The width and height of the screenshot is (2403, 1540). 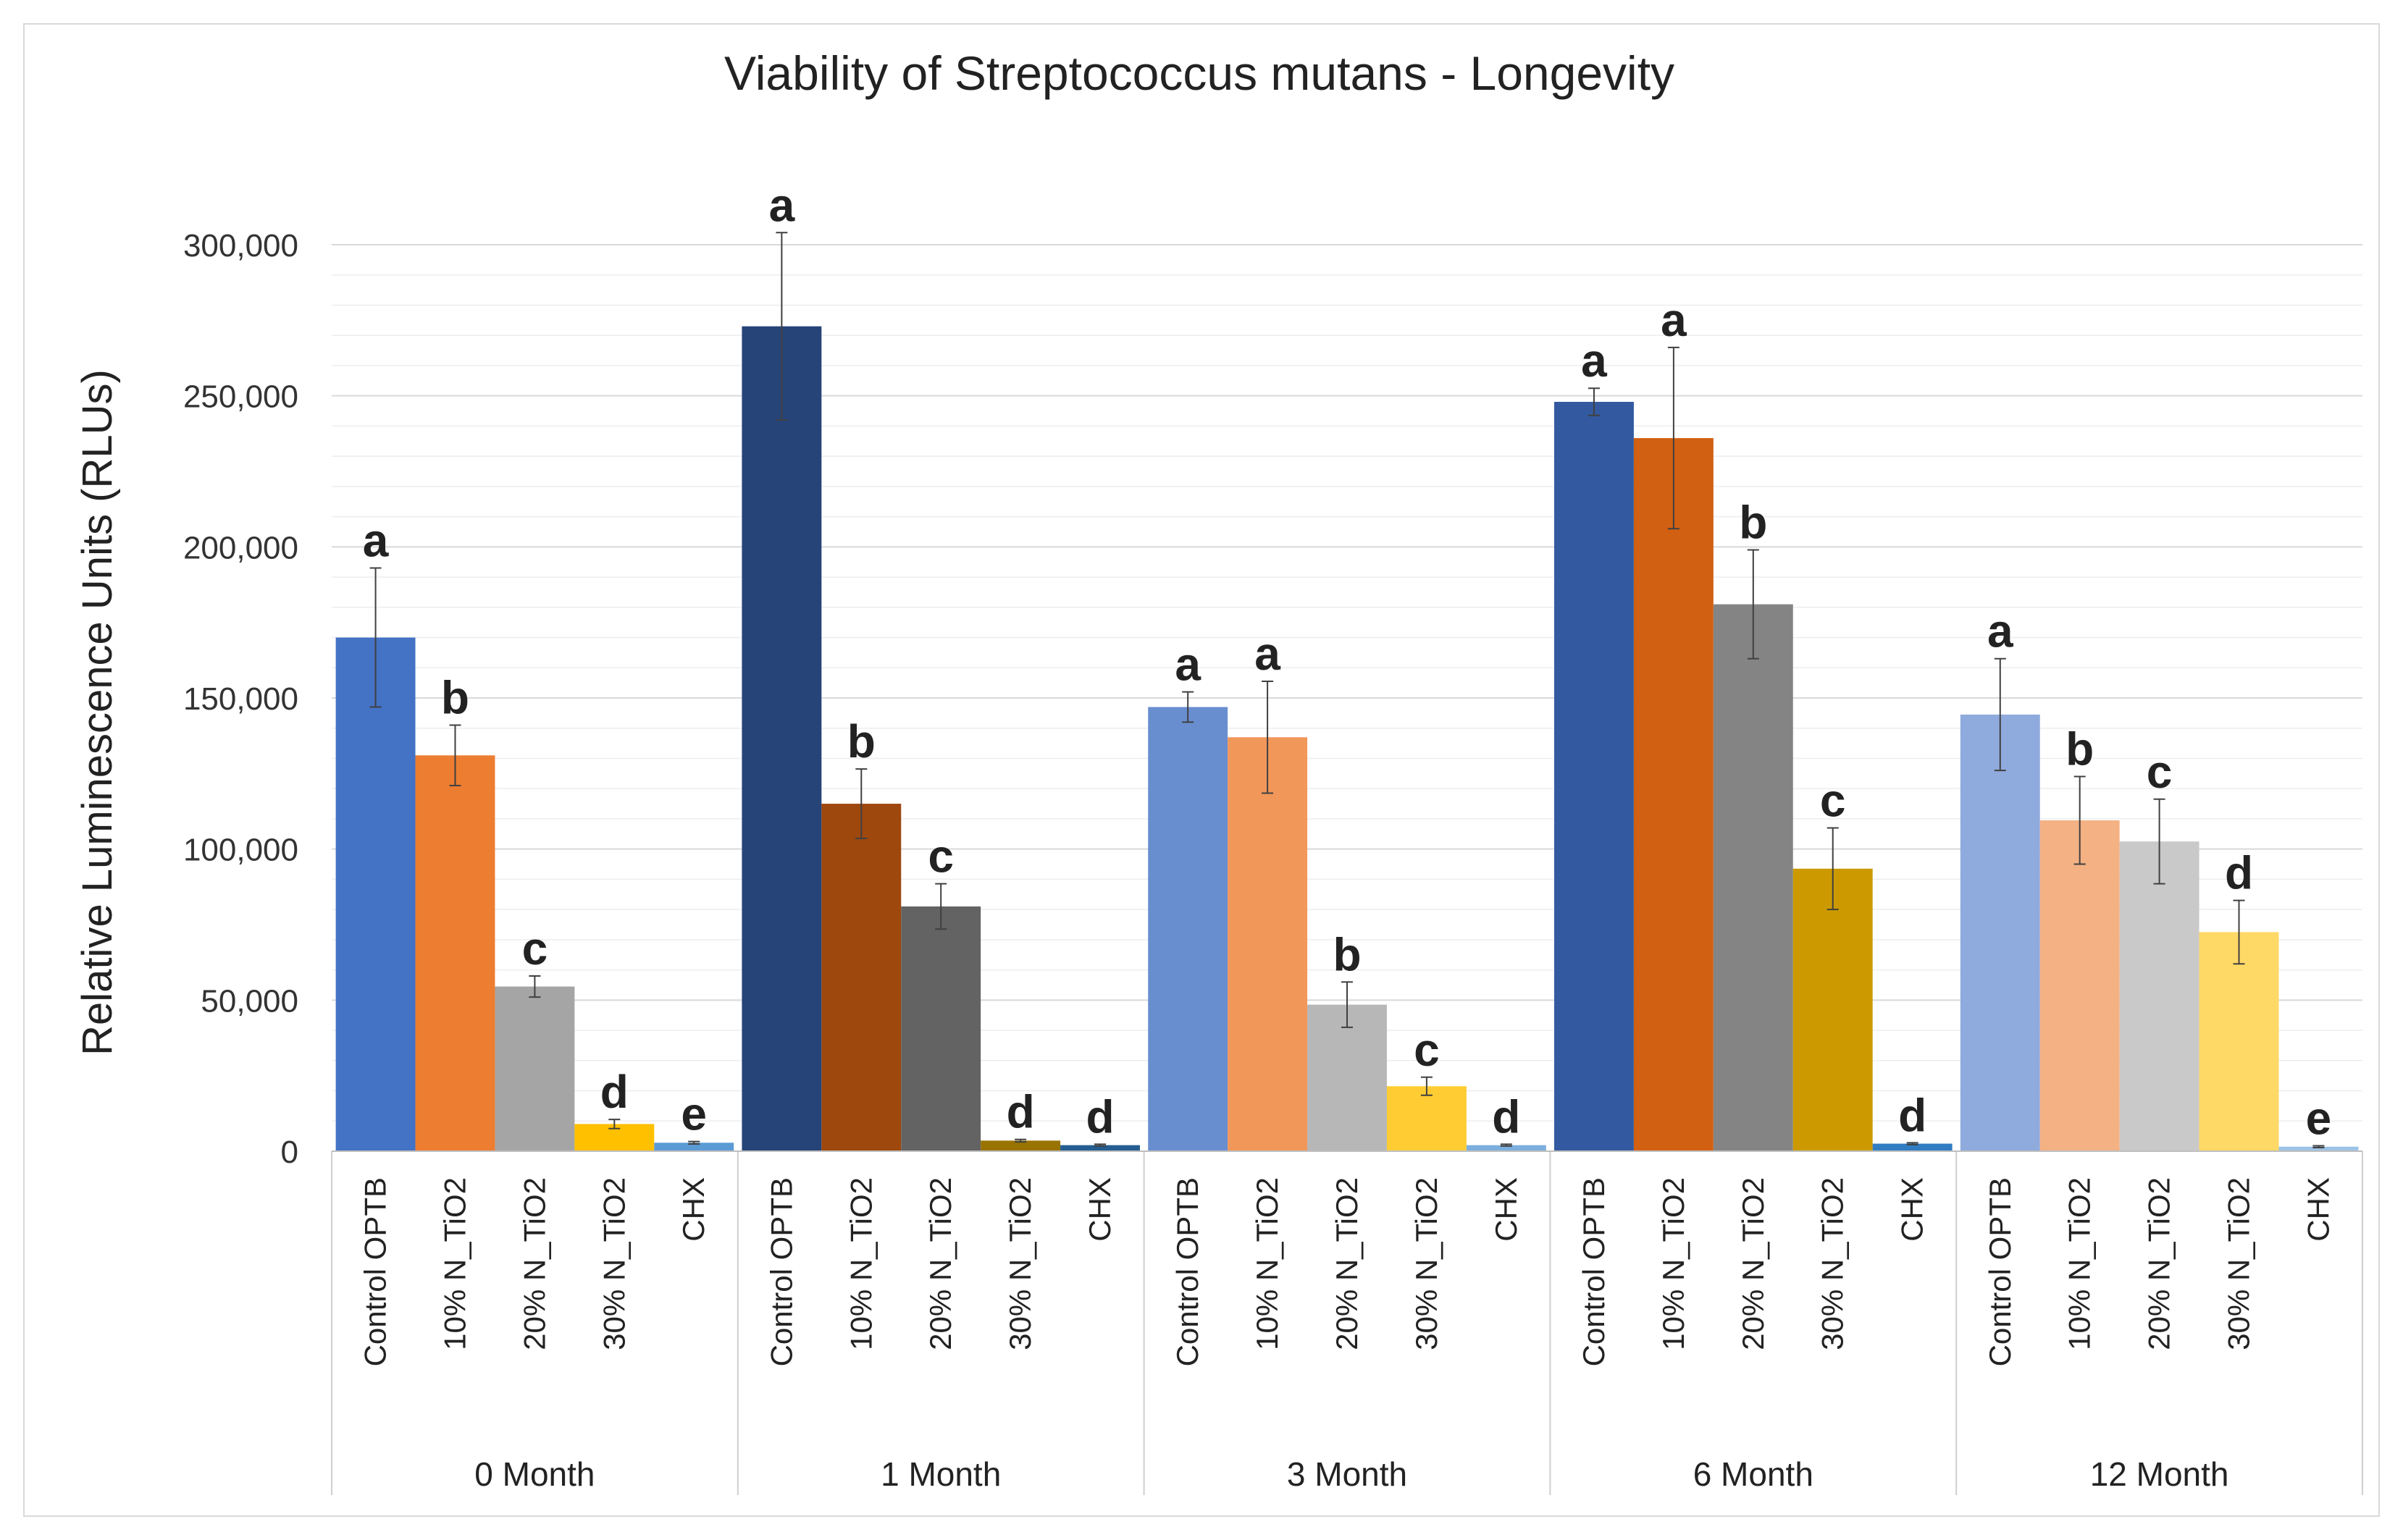 I want to click on x-group-label: 3 Month, so click(x=1347, y=1474).